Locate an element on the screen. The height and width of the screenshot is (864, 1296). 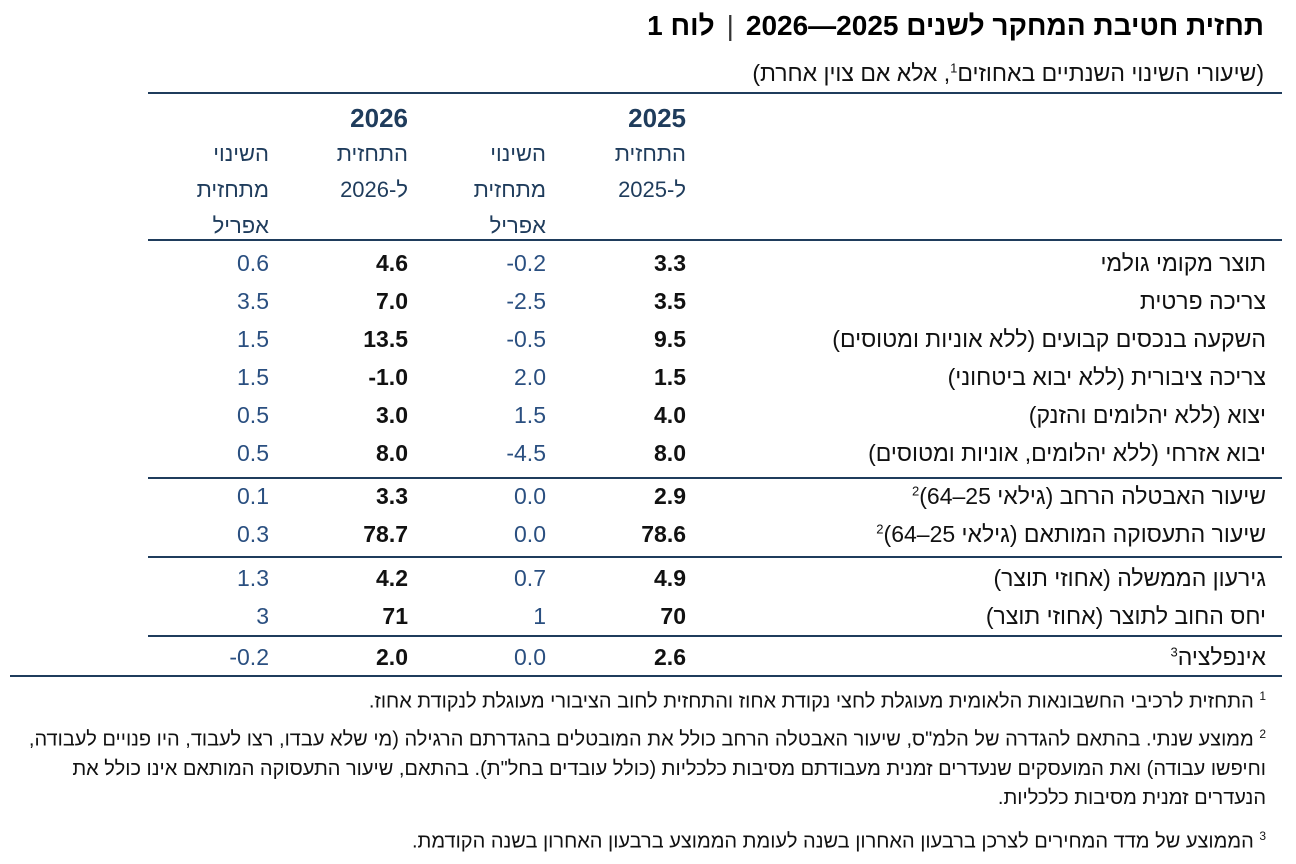
cell-forecast-2026: 78.7 is located at coordinates (385, 534).